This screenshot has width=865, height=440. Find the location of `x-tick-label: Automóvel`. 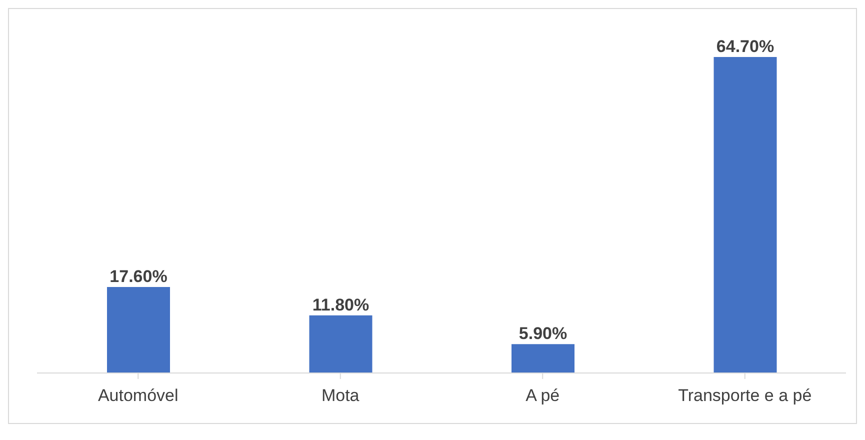

x-tick-label: Automóvel is located at coordinates (138, 396).